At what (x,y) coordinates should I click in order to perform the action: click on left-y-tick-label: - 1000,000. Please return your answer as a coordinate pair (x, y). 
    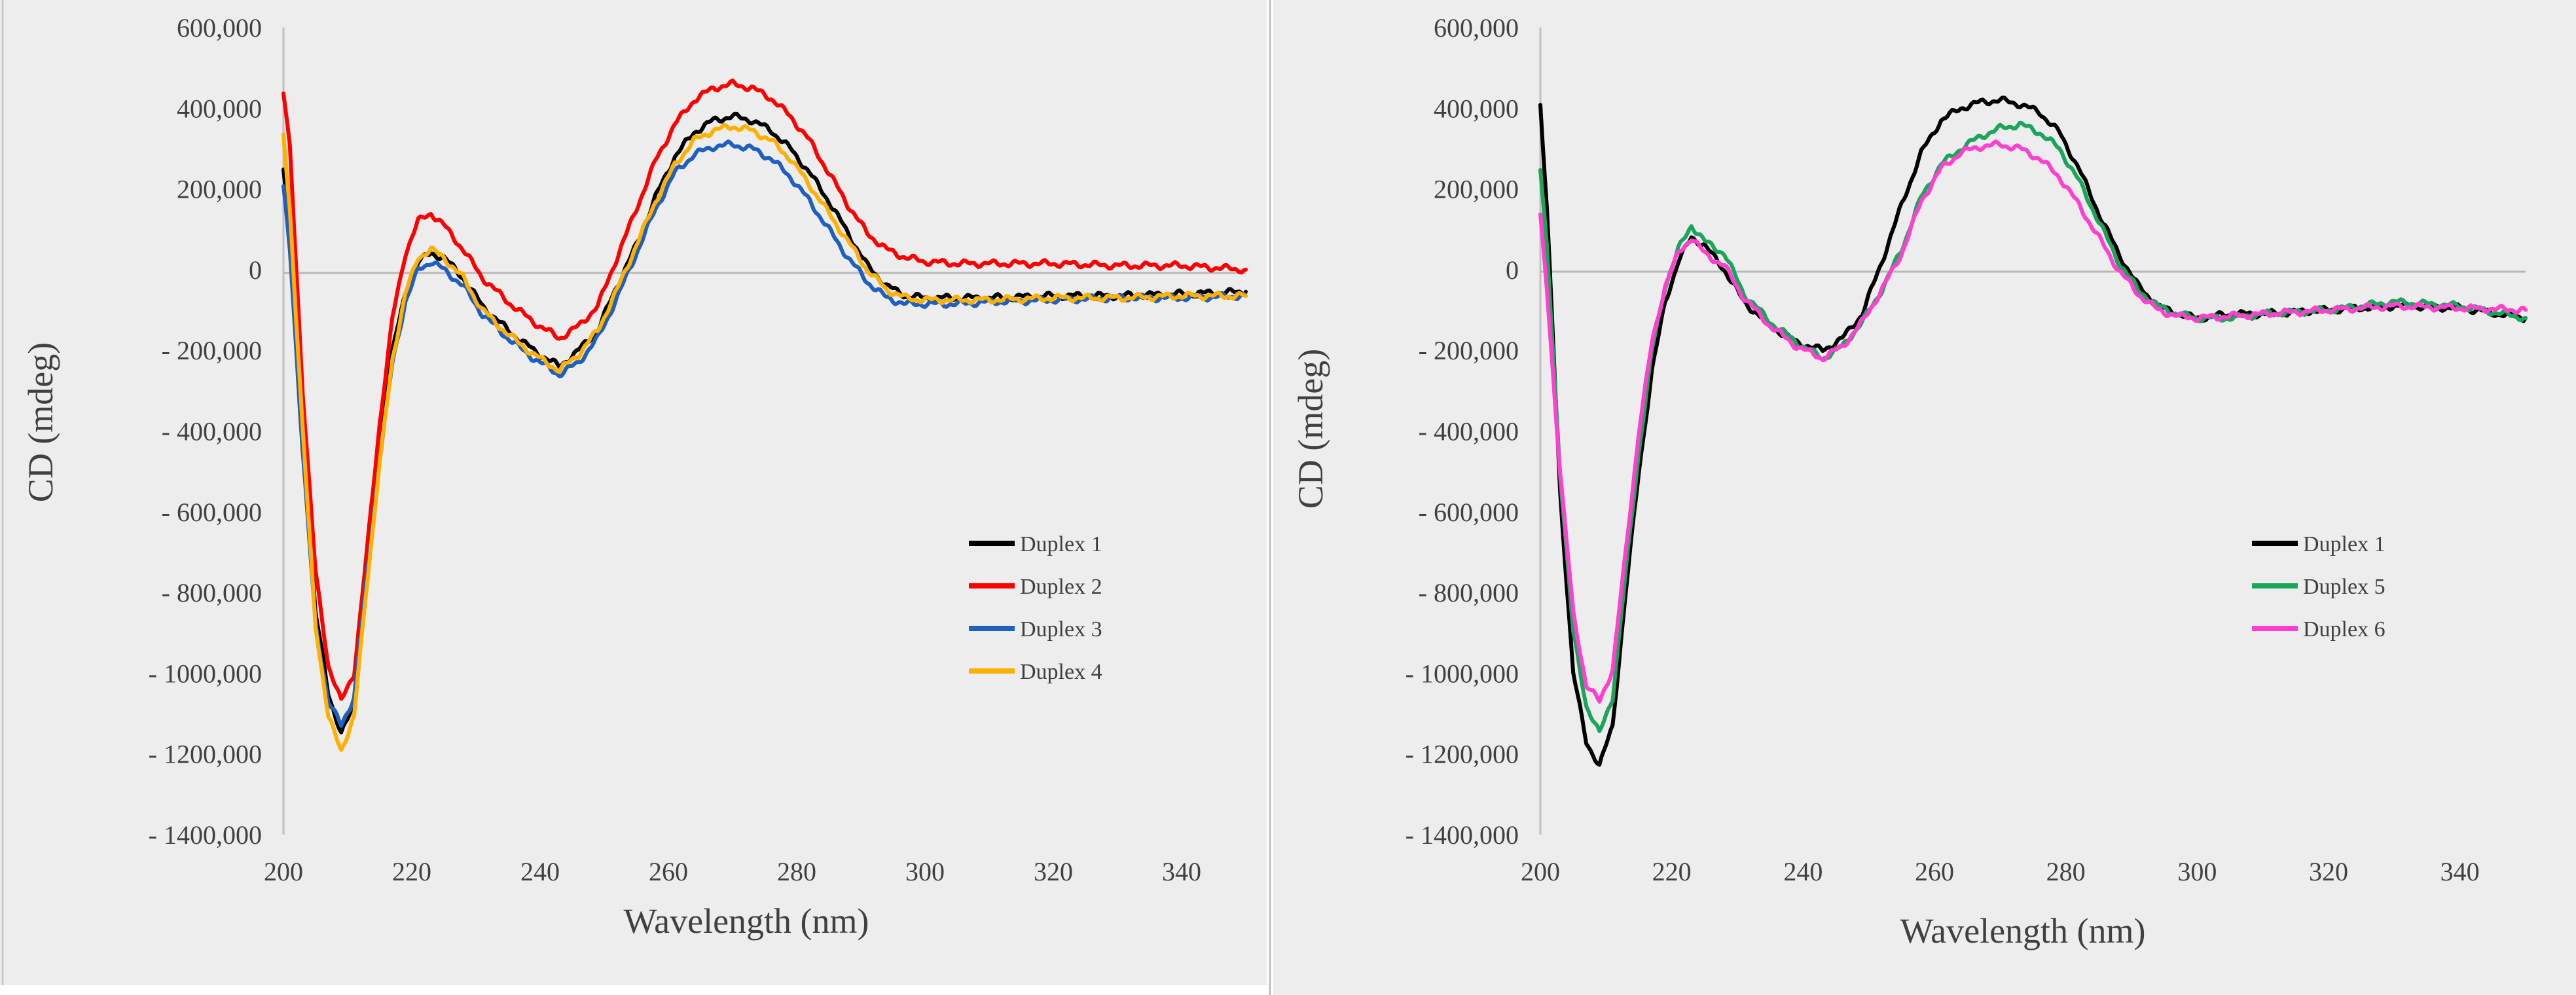
    Looking at the image, I should click on (205, 673).